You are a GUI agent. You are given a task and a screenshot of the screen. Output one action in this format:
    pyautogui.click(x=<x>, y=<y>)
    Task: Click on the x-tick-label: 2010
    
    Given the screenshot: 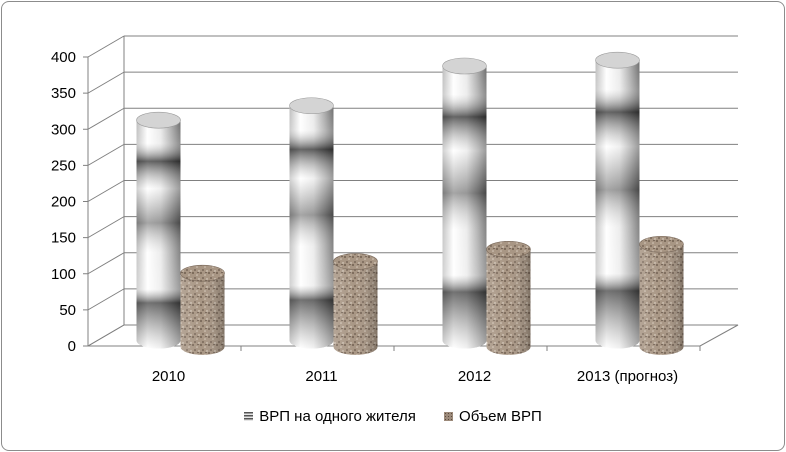 What is the action you would take?
    pyautogui.click(x=168, y=376)
    